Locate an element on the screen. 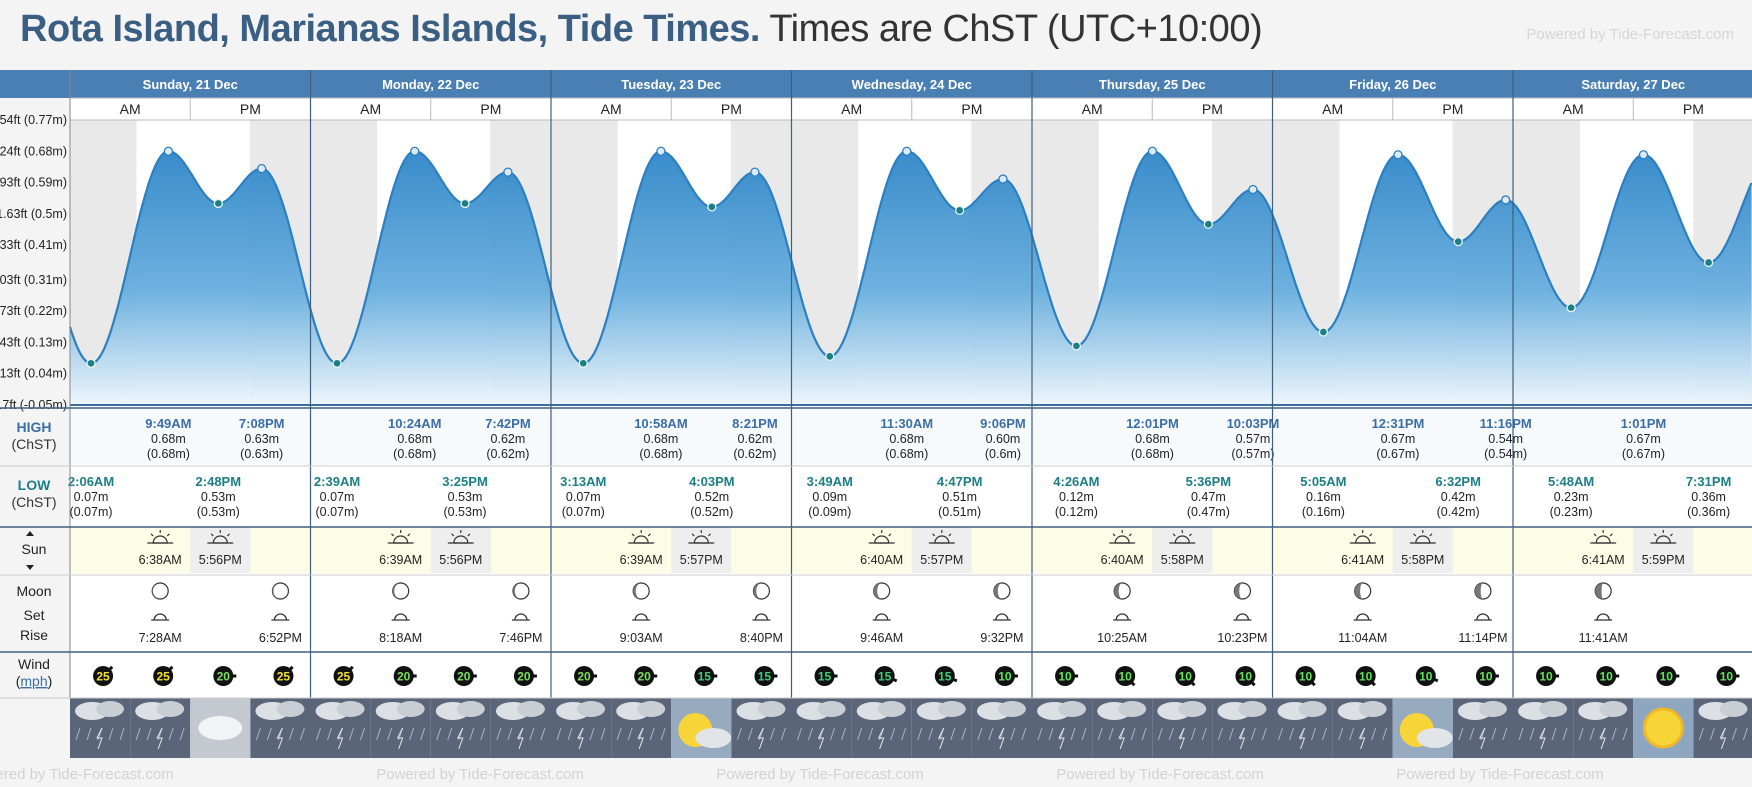 Image resolution: width=1752 pixels, height=787 pixels. sunset-time: 5:56PM is located at coordinates (220, 560).